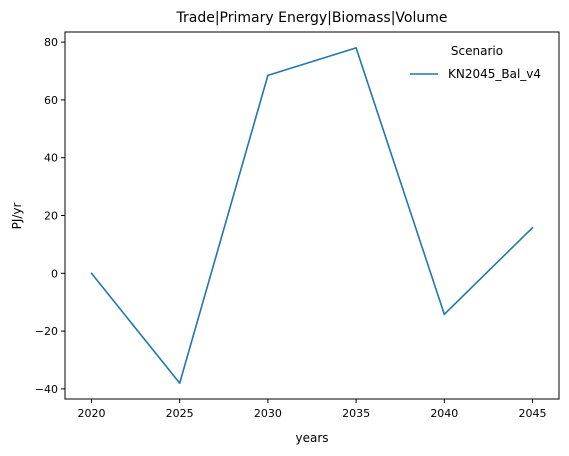 Image resolution: width=569 pixels, height=456 pixels. What do you see at coordinates (54, 273) in the screenshot?
I see `y-tick-label: 0` at bounding box center [54, 273].